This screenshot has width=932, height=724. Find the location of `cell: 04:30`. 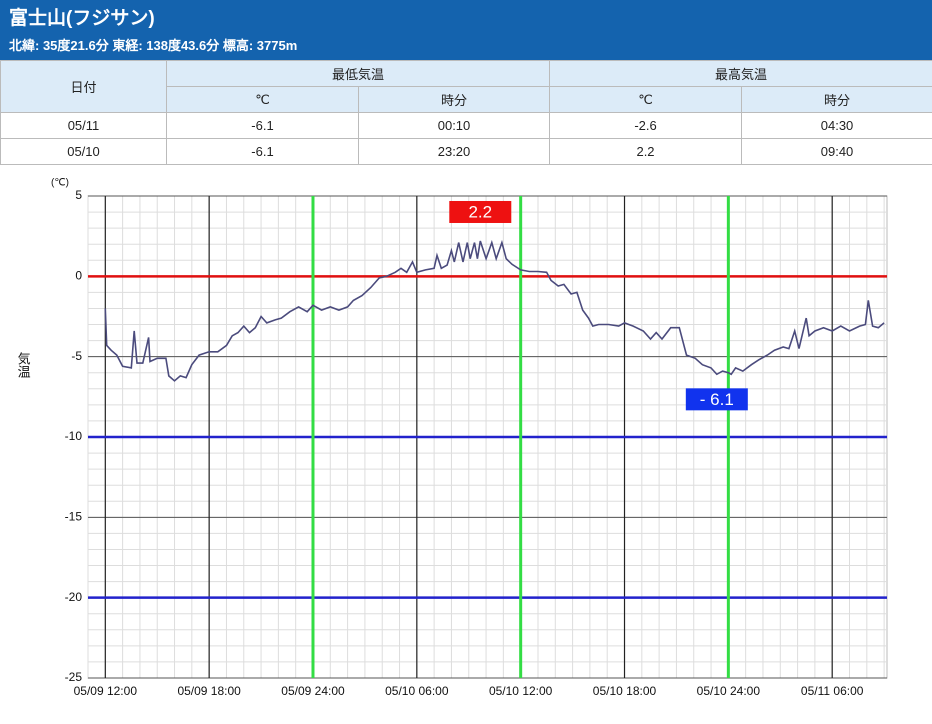

cell: 04:30 is located at coordinates (836, 125).